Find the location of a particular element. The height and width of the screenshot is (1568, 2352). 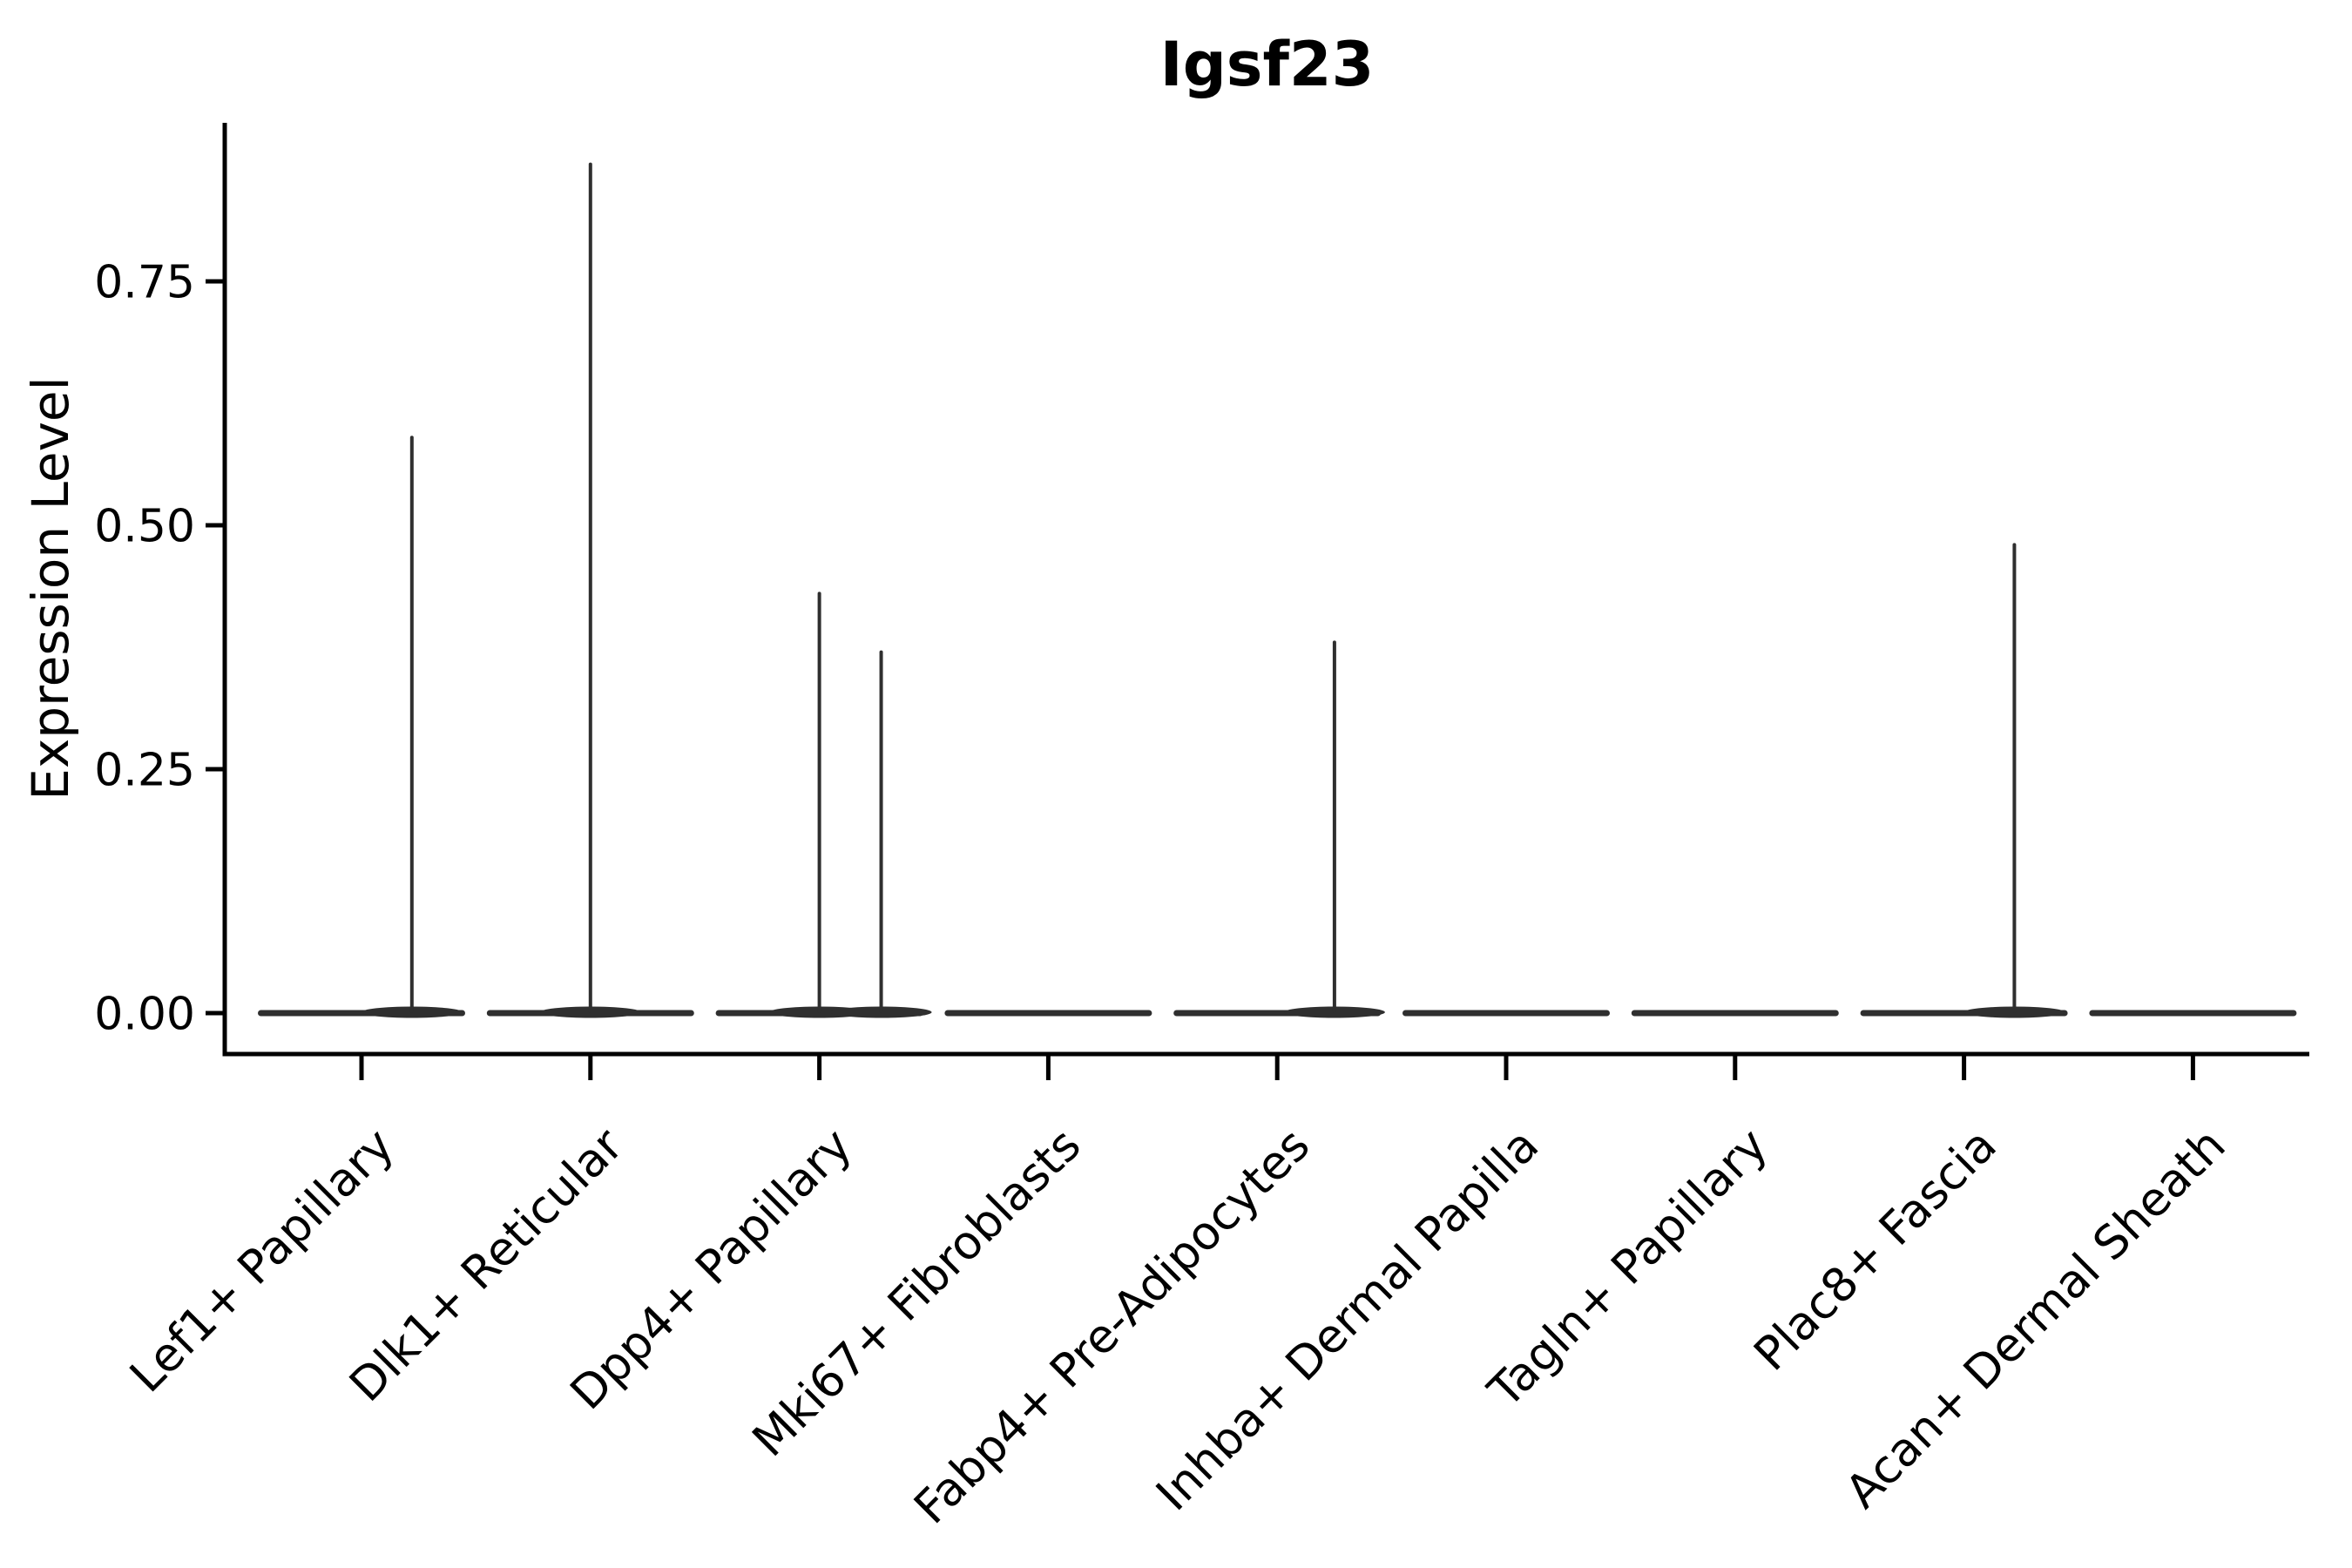

x-tick-label: Fabp4+ Pre-Adipocytes is located at coordinates (1112, 1326).